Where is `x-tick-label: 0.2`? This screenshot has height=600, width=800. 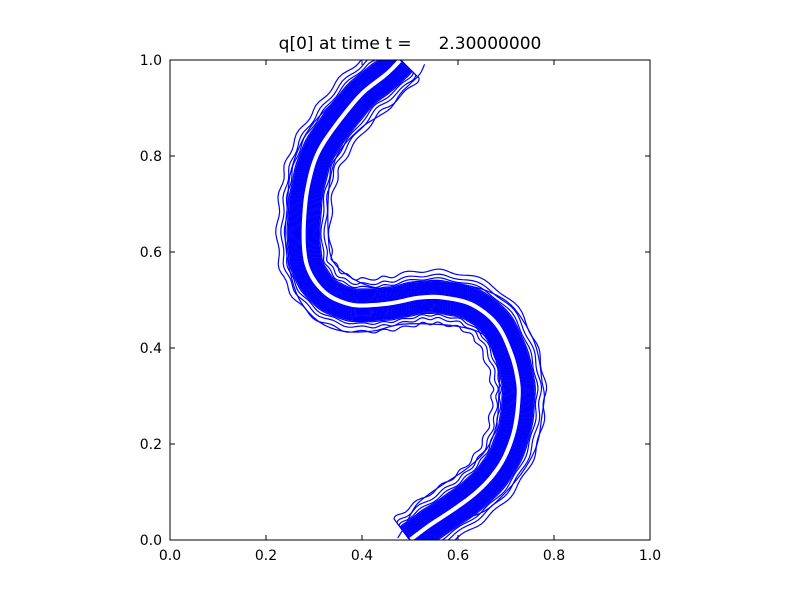 x-tick-label: 0.2 is located at coordinates (266, 556).